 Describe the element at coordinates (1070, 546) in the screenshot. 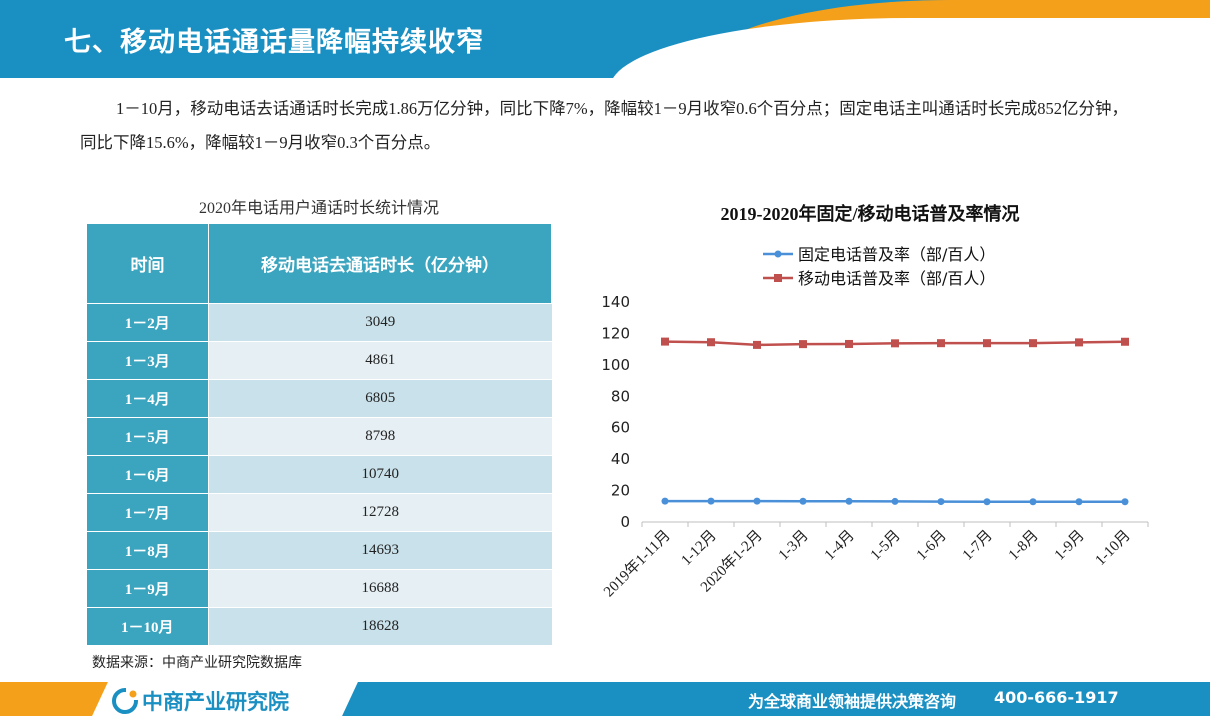

I see `x-tick-label: 1-9月` at that location.